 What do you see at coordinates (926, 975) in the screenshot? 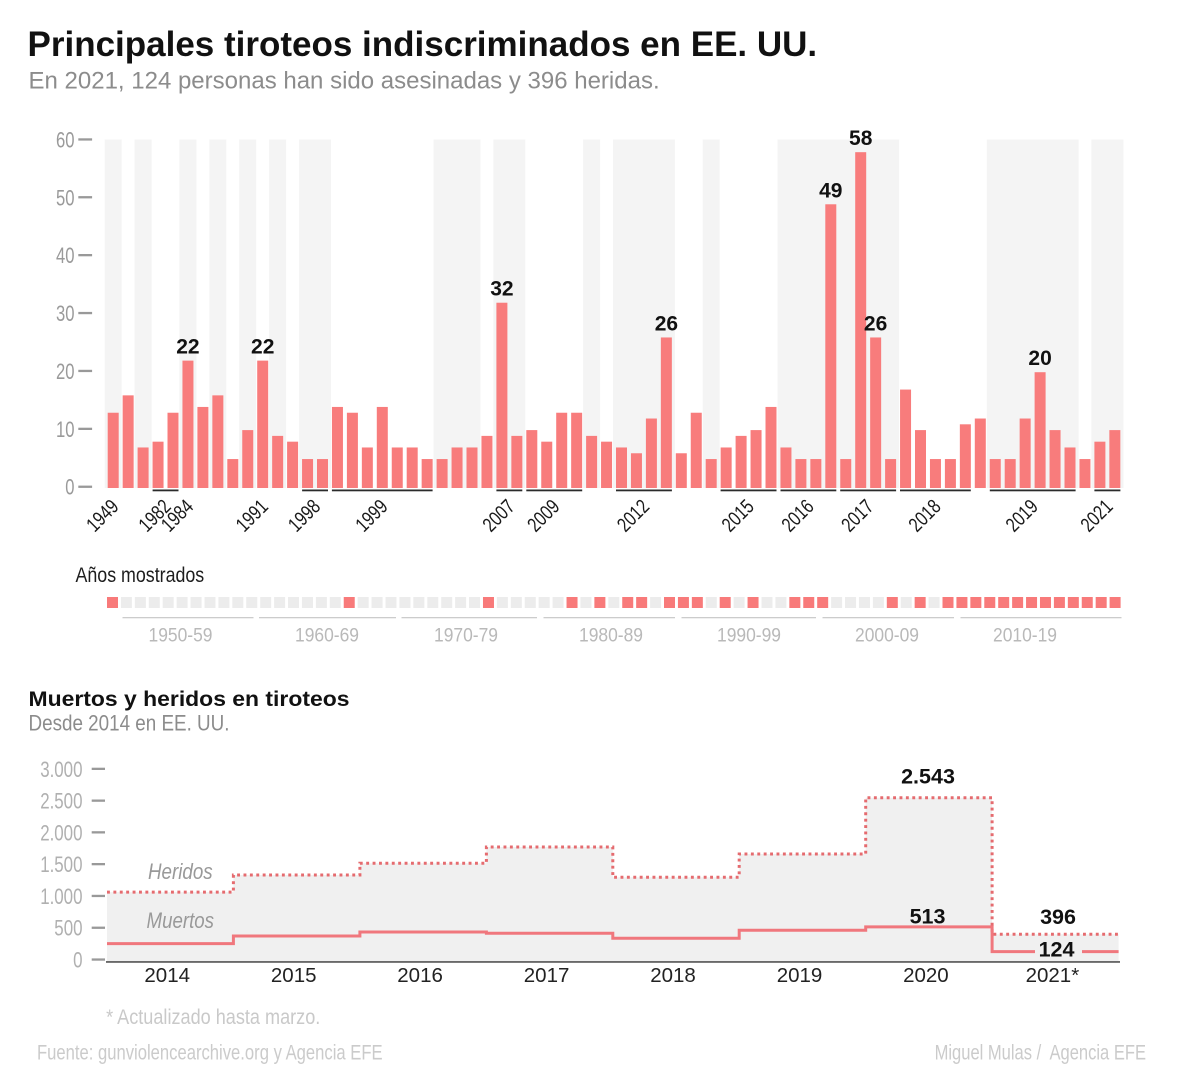
I see `svg-text: 2020` at bounding box center [926, 975].